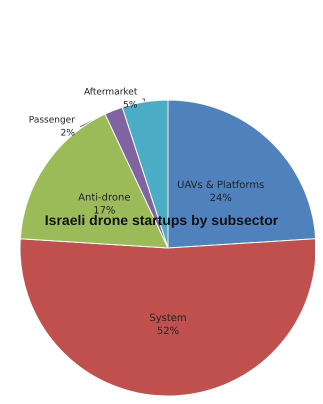 This screenshot has width=323, height=404. What do you see at coordinates (104, 198) in the screenshot?
I see `slice-label: Anti-drone` at bounding box center [104, 198].